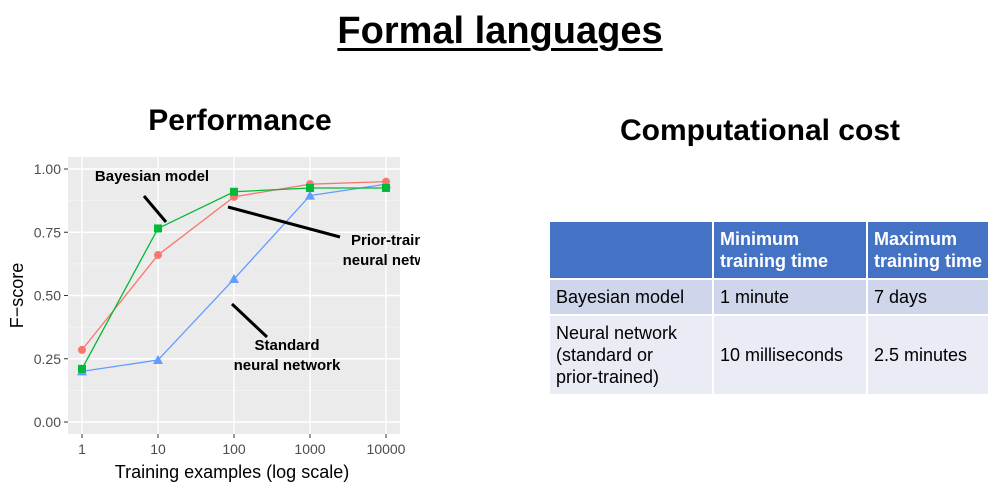  I want to click on header-cell-minimum-training-time: Minimum training time, so click(790, 250).